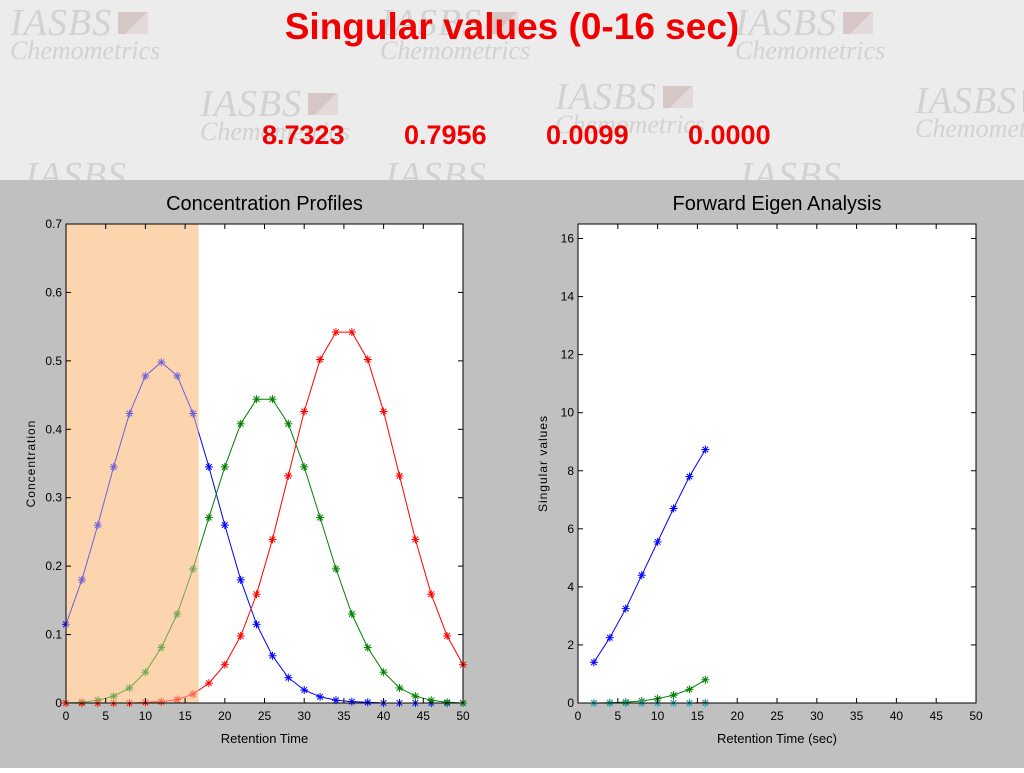 The image size is (1024, 773). Describe the element at coordinates (543, 463) in the screenshot. I see `y-axis-label: Singular values` at that location.